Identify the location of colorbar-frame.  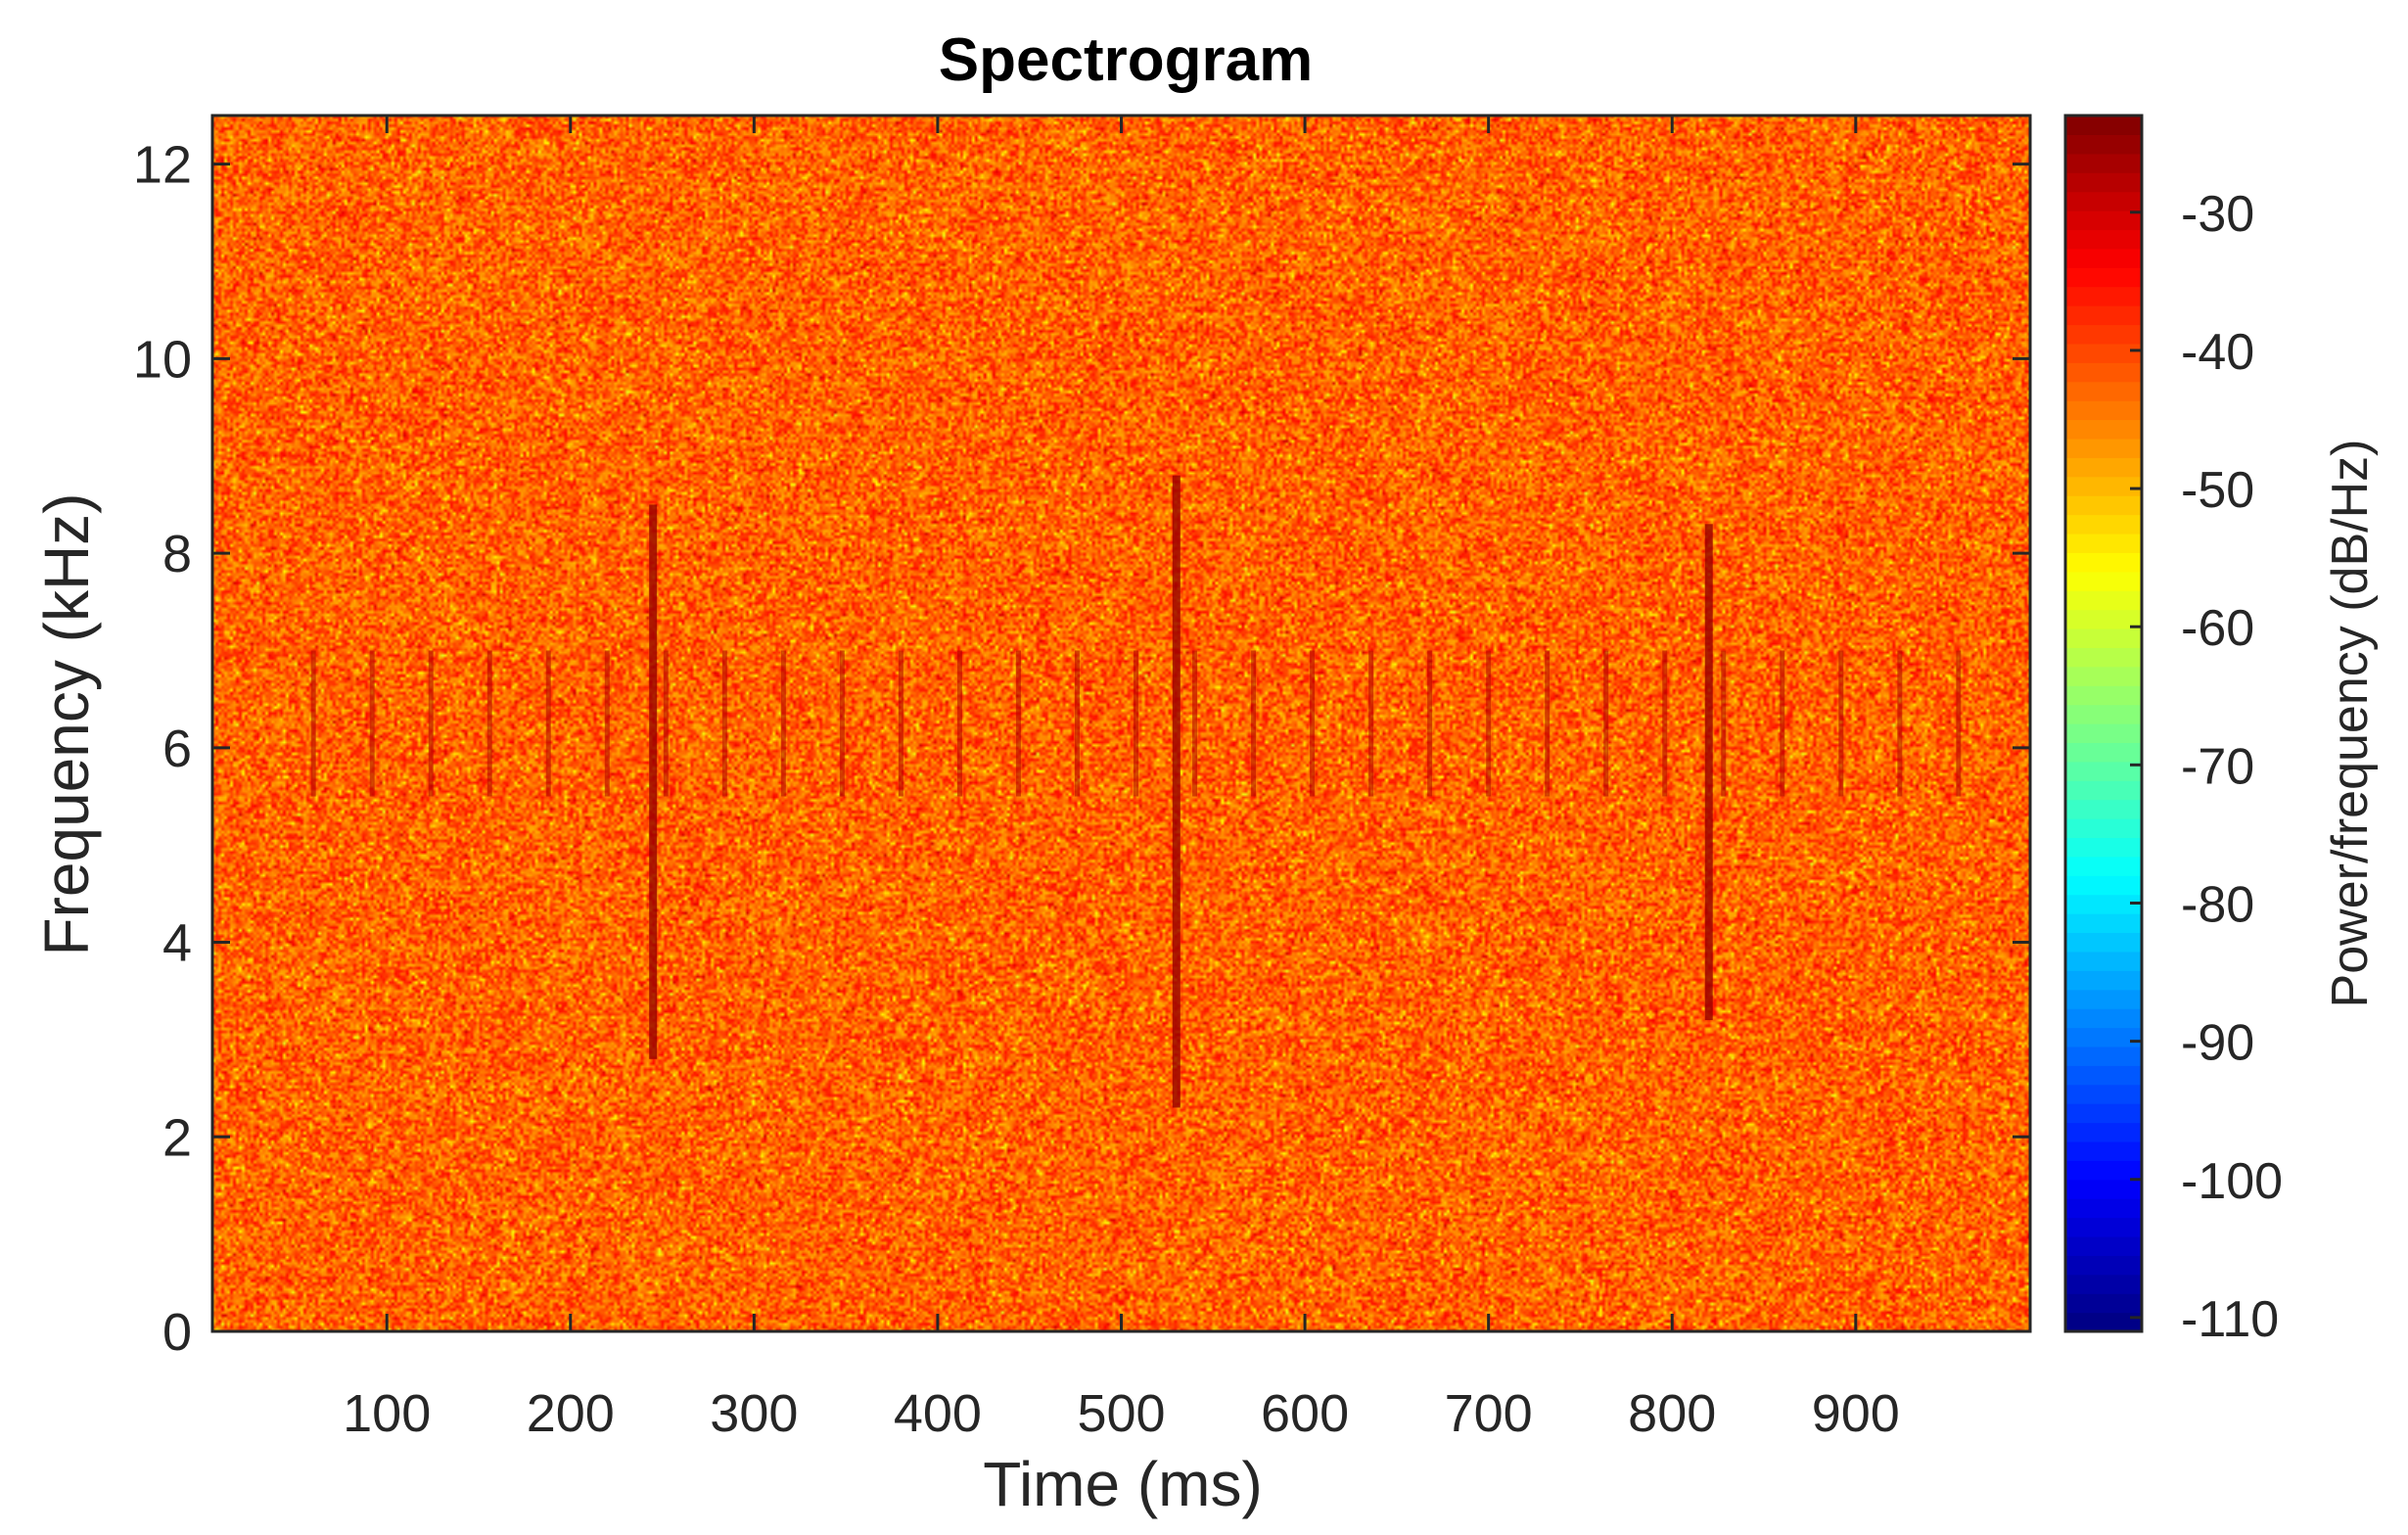
(2103, 723).